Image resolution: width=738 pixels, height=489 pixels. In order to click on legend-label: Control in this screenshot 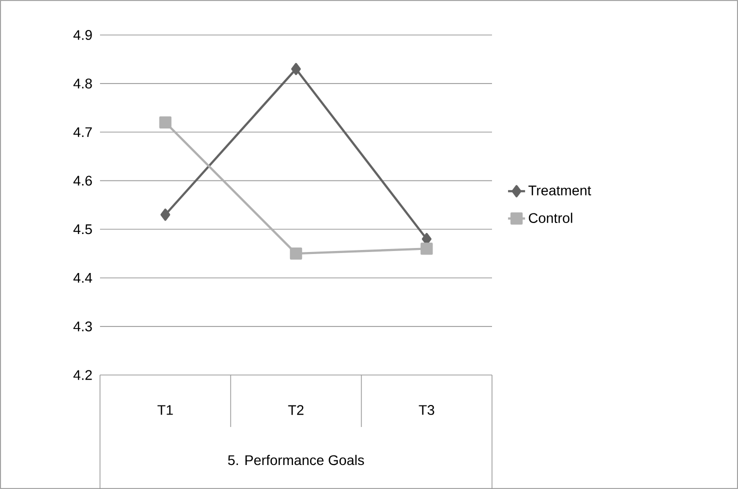, I will do `click(550, 217)`.